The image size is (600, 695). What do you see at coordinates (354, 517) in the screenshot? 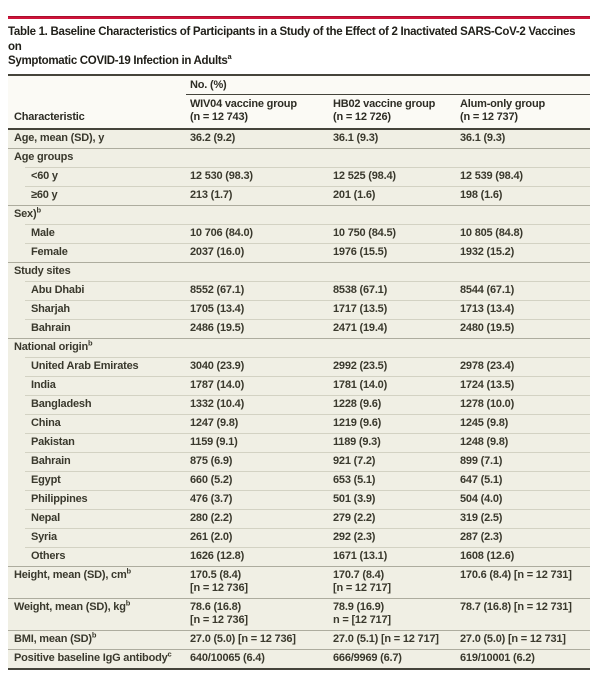
I see `value-cell: 279 (2.2)` at bounding box center [354, 517].